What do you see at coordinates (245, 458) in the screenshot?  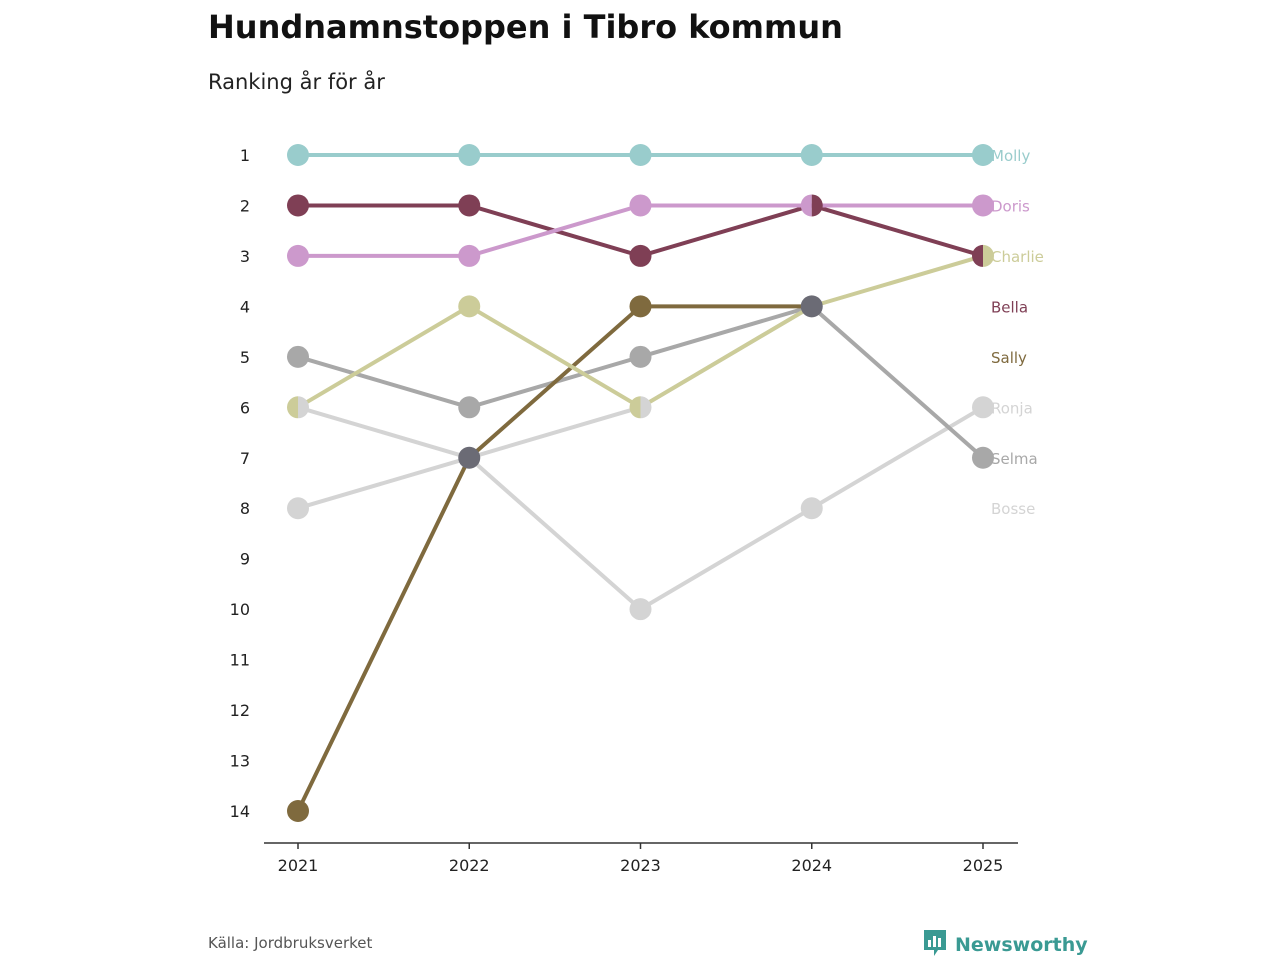 I see `y-tick-label: 7` at bounding box center [245, 458].